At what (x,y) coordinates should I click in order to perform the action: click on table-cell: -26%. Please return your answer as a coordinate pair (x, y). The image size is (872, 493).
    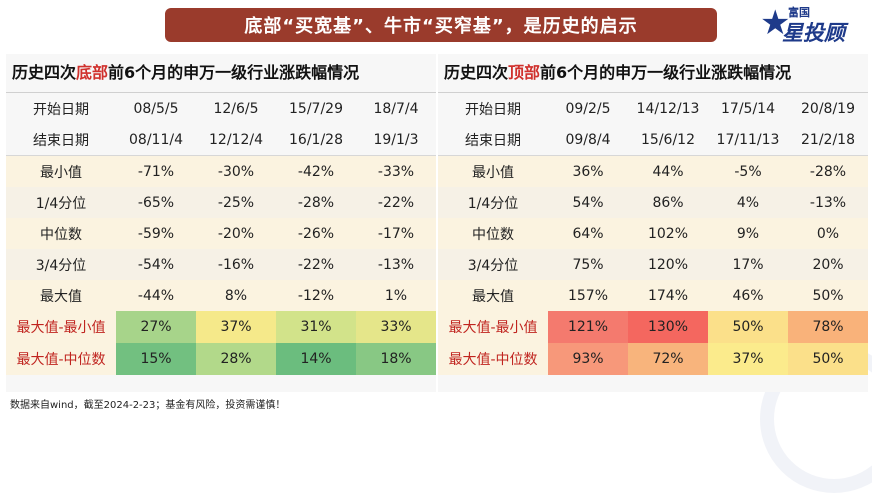
    Looking at the image, I should click on (316, 233).